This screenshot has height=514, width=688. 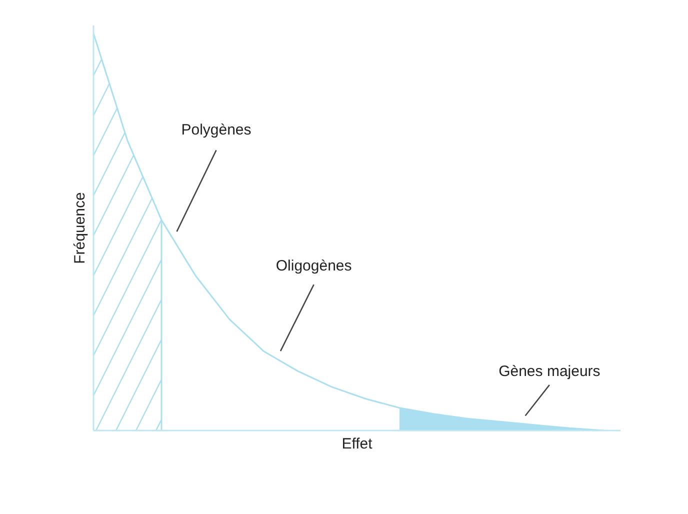 I want to click on annotation: Polygènes, so click(x=216, y=129).